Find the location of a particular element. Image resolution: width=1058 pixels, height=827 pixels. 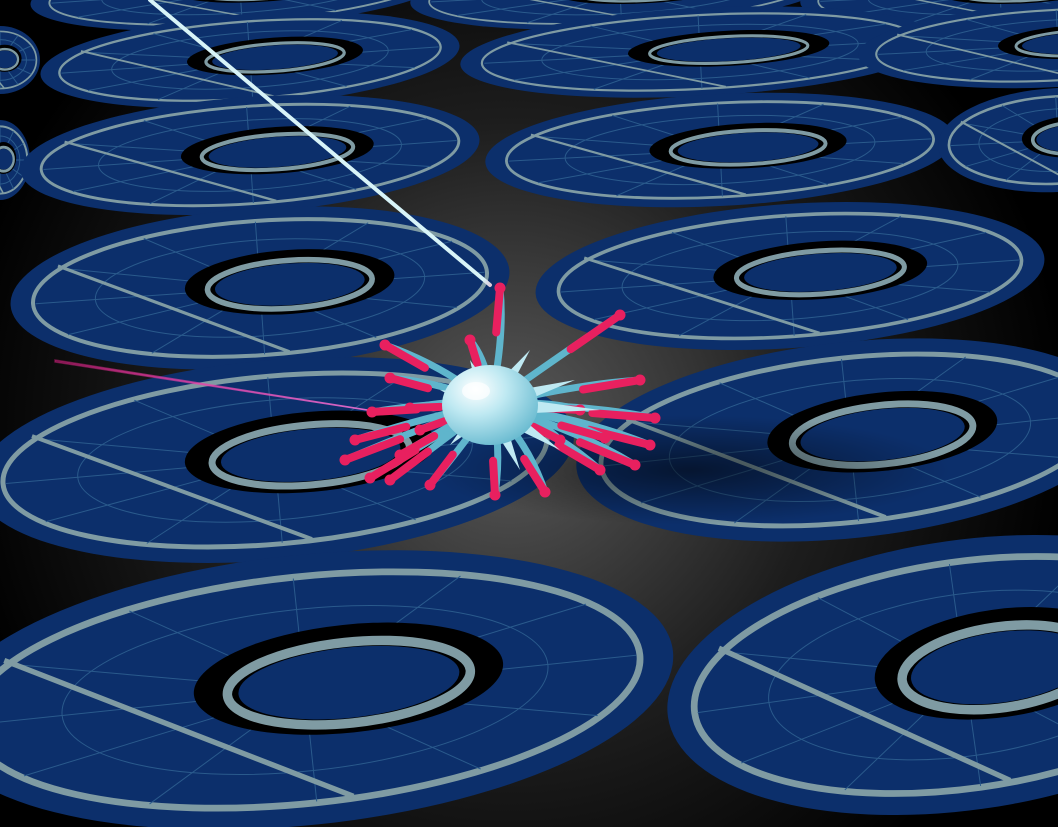

creature-highlight is located at coordinates (476, 391).